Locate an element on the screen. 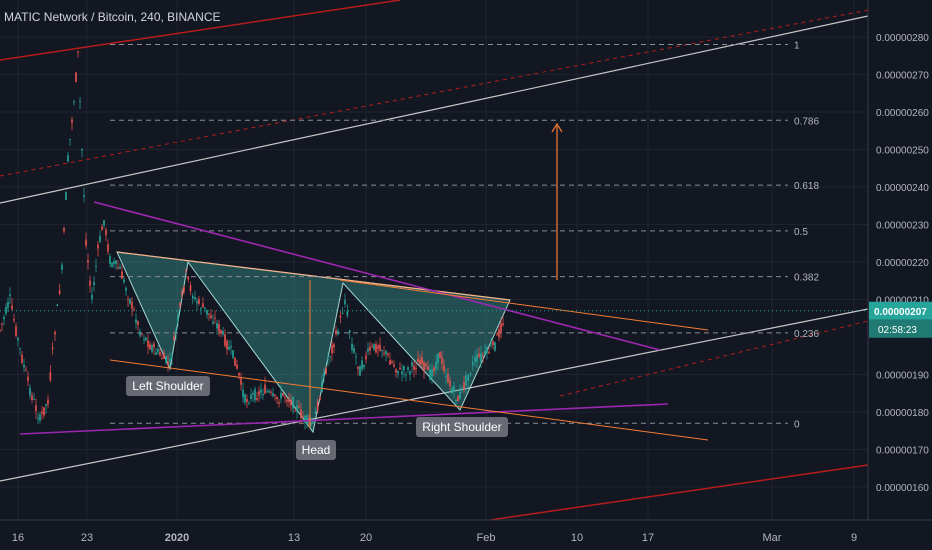 Image resolution: width=932 pixels, height=550 pixels. price-tick-label: 0.00000170 is located at coordinates (902, 451).